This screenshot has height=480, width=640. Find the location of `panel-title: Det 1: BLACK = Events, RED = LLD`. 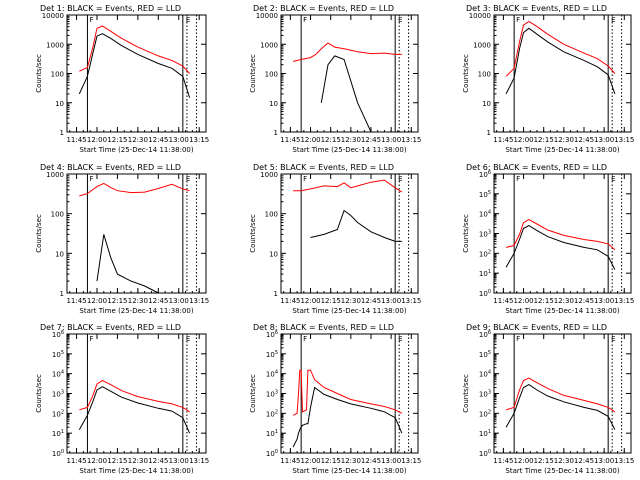

panel-title: Det 1: BLACK = Events, RED = LLD is located at coordinates (110, 8).